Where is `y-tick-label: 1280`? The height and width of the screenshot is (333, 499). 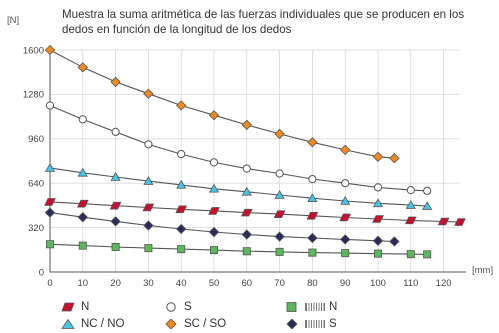
y-tick-label: 1280 is located at coordinates (33, 95).